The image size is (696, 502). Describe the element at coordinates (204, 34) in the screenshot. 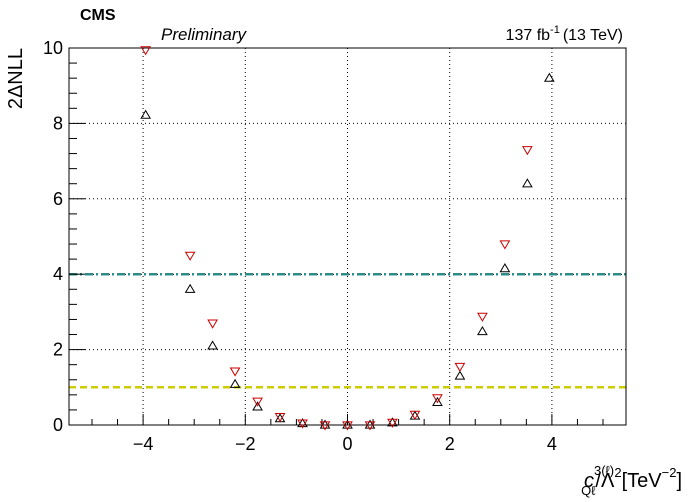

I see `status-label: Preliminary` at that location.